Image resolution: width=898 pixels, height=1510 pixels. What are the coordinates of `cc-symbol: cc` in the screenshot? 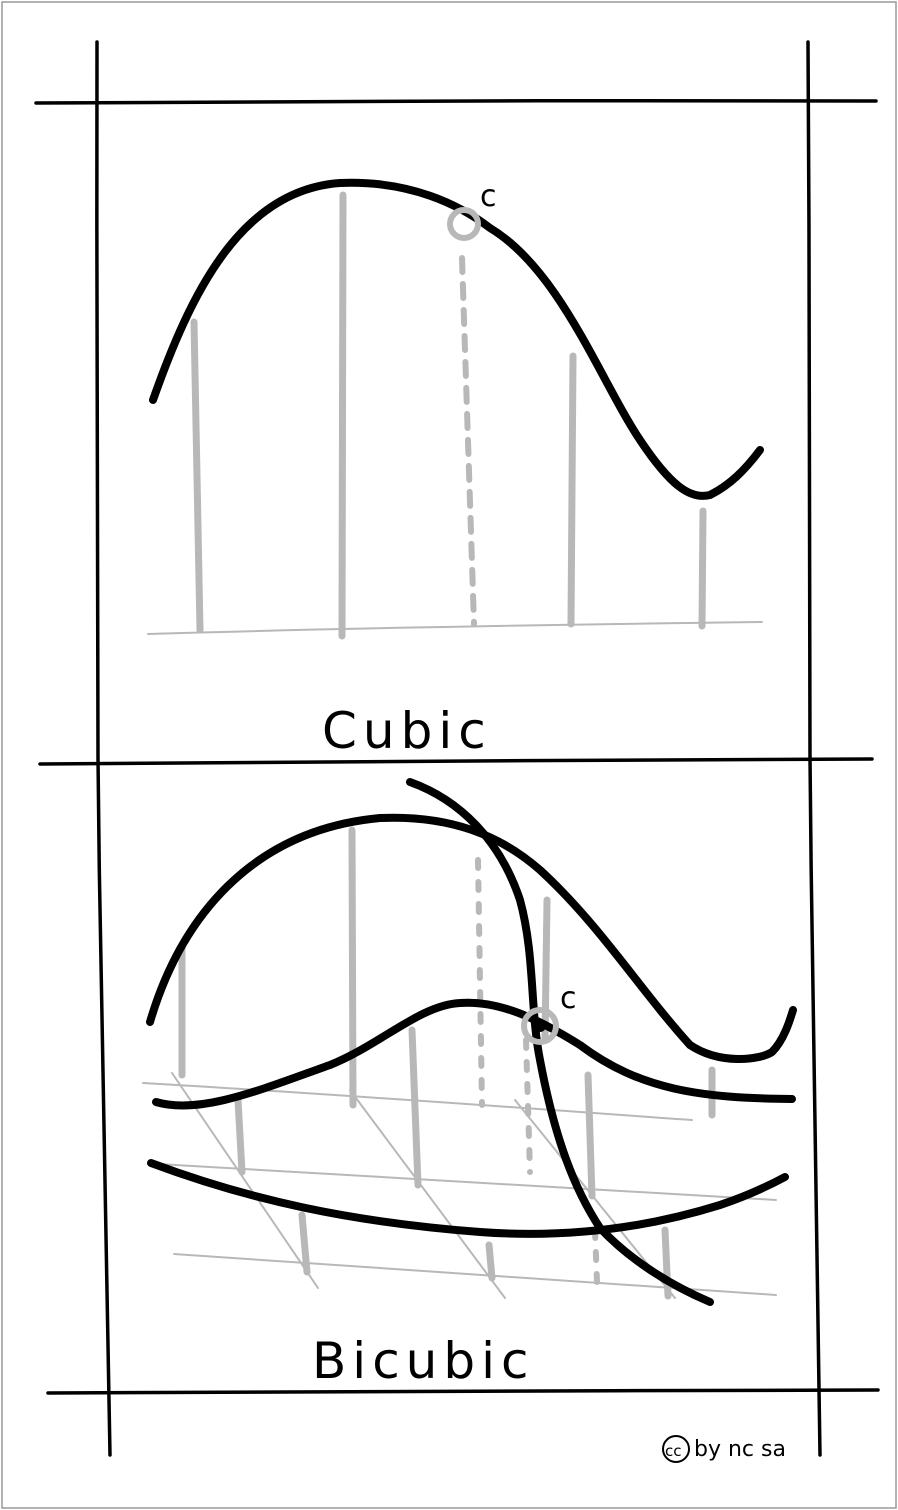 It's located at (673, 1451).